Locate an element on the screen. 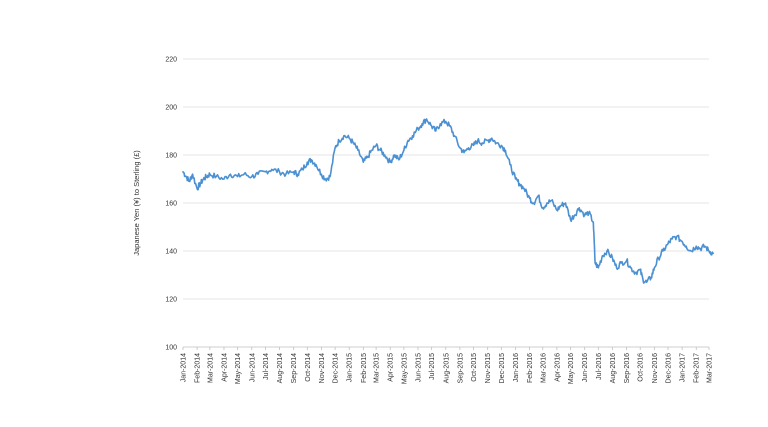 The image size is (768, 427). x-tick-label: Sep-2016 is located at coordinates (627, 368).